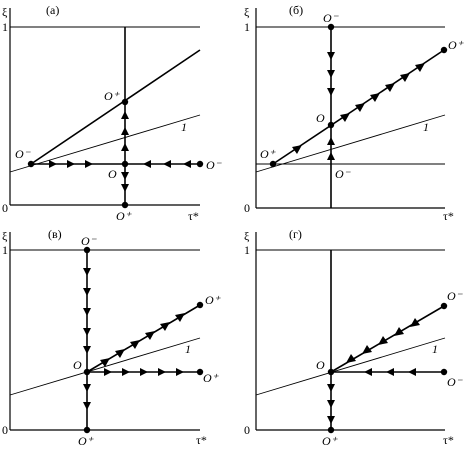 This screenshot has height=450, width=467. What do you see at coordinates (193, 216) in the screenshot?
I see `panel-a-x-axis-label: τ*` at bounding box center [193, 216].